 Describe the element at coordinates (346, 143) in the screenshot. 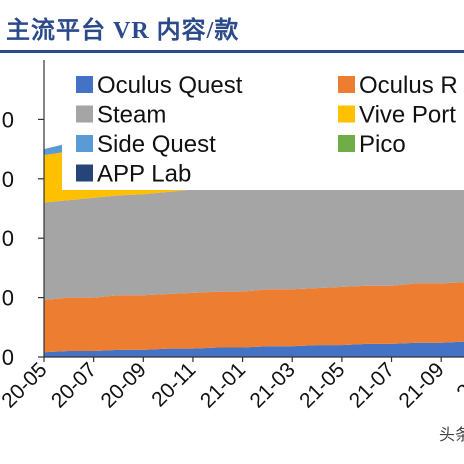

I see `legend-swatch-pico` at that location.